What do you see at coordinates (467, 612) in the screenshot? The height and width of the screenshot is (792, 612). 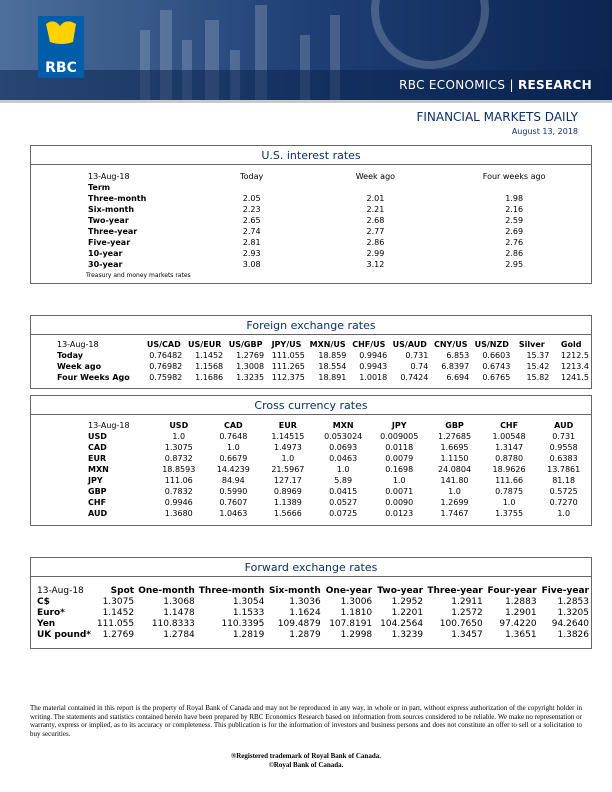 I see `data-cell: 1.2572` at bounding box center [467, 612].